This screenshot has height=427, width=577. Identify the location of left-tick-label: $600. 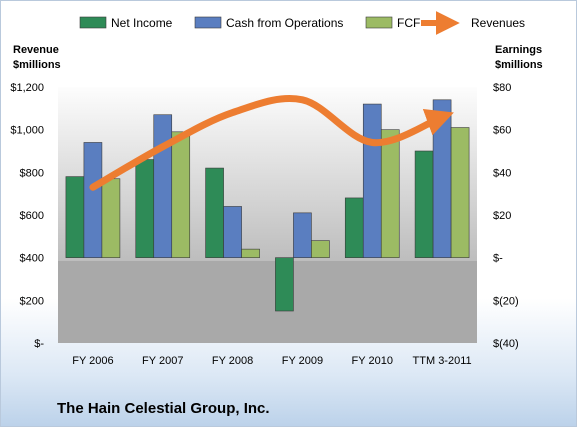
(32, 216).